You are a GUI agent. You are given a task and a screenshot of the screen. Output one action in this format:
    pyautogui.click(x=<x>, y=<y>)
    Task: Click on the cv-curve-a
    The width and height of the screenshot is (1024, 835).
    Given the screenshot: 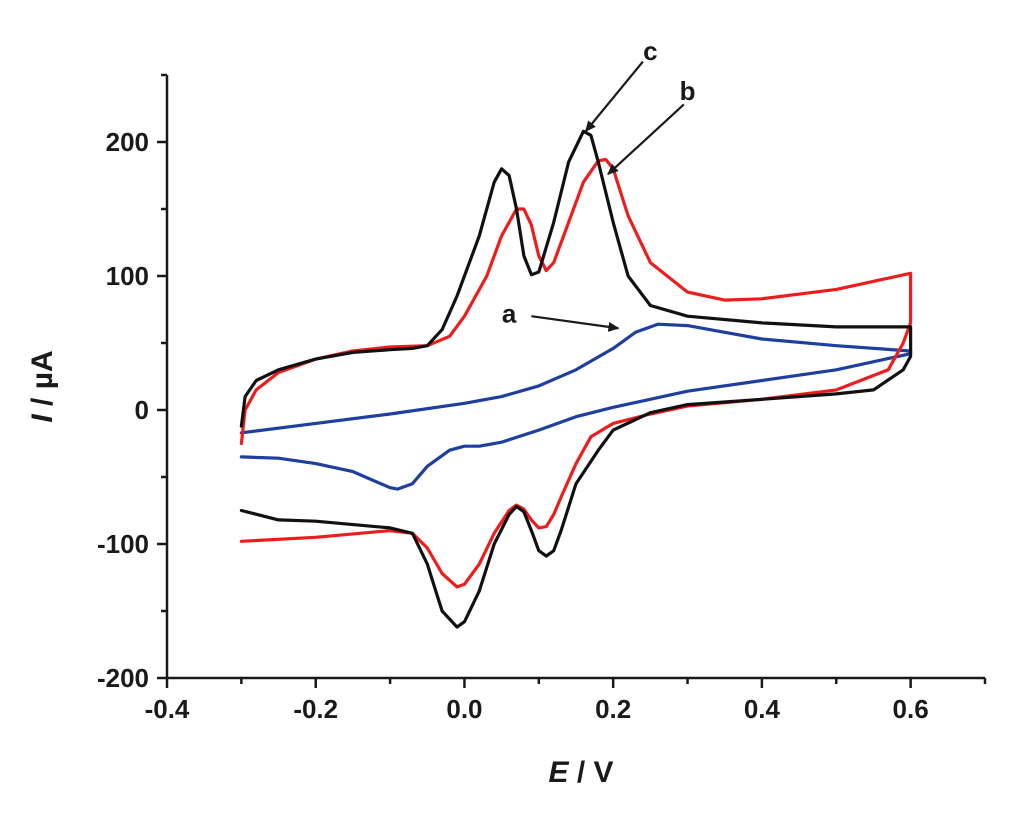 What is the action you would take?
    pyautogui.click(x=576, y=406)
    